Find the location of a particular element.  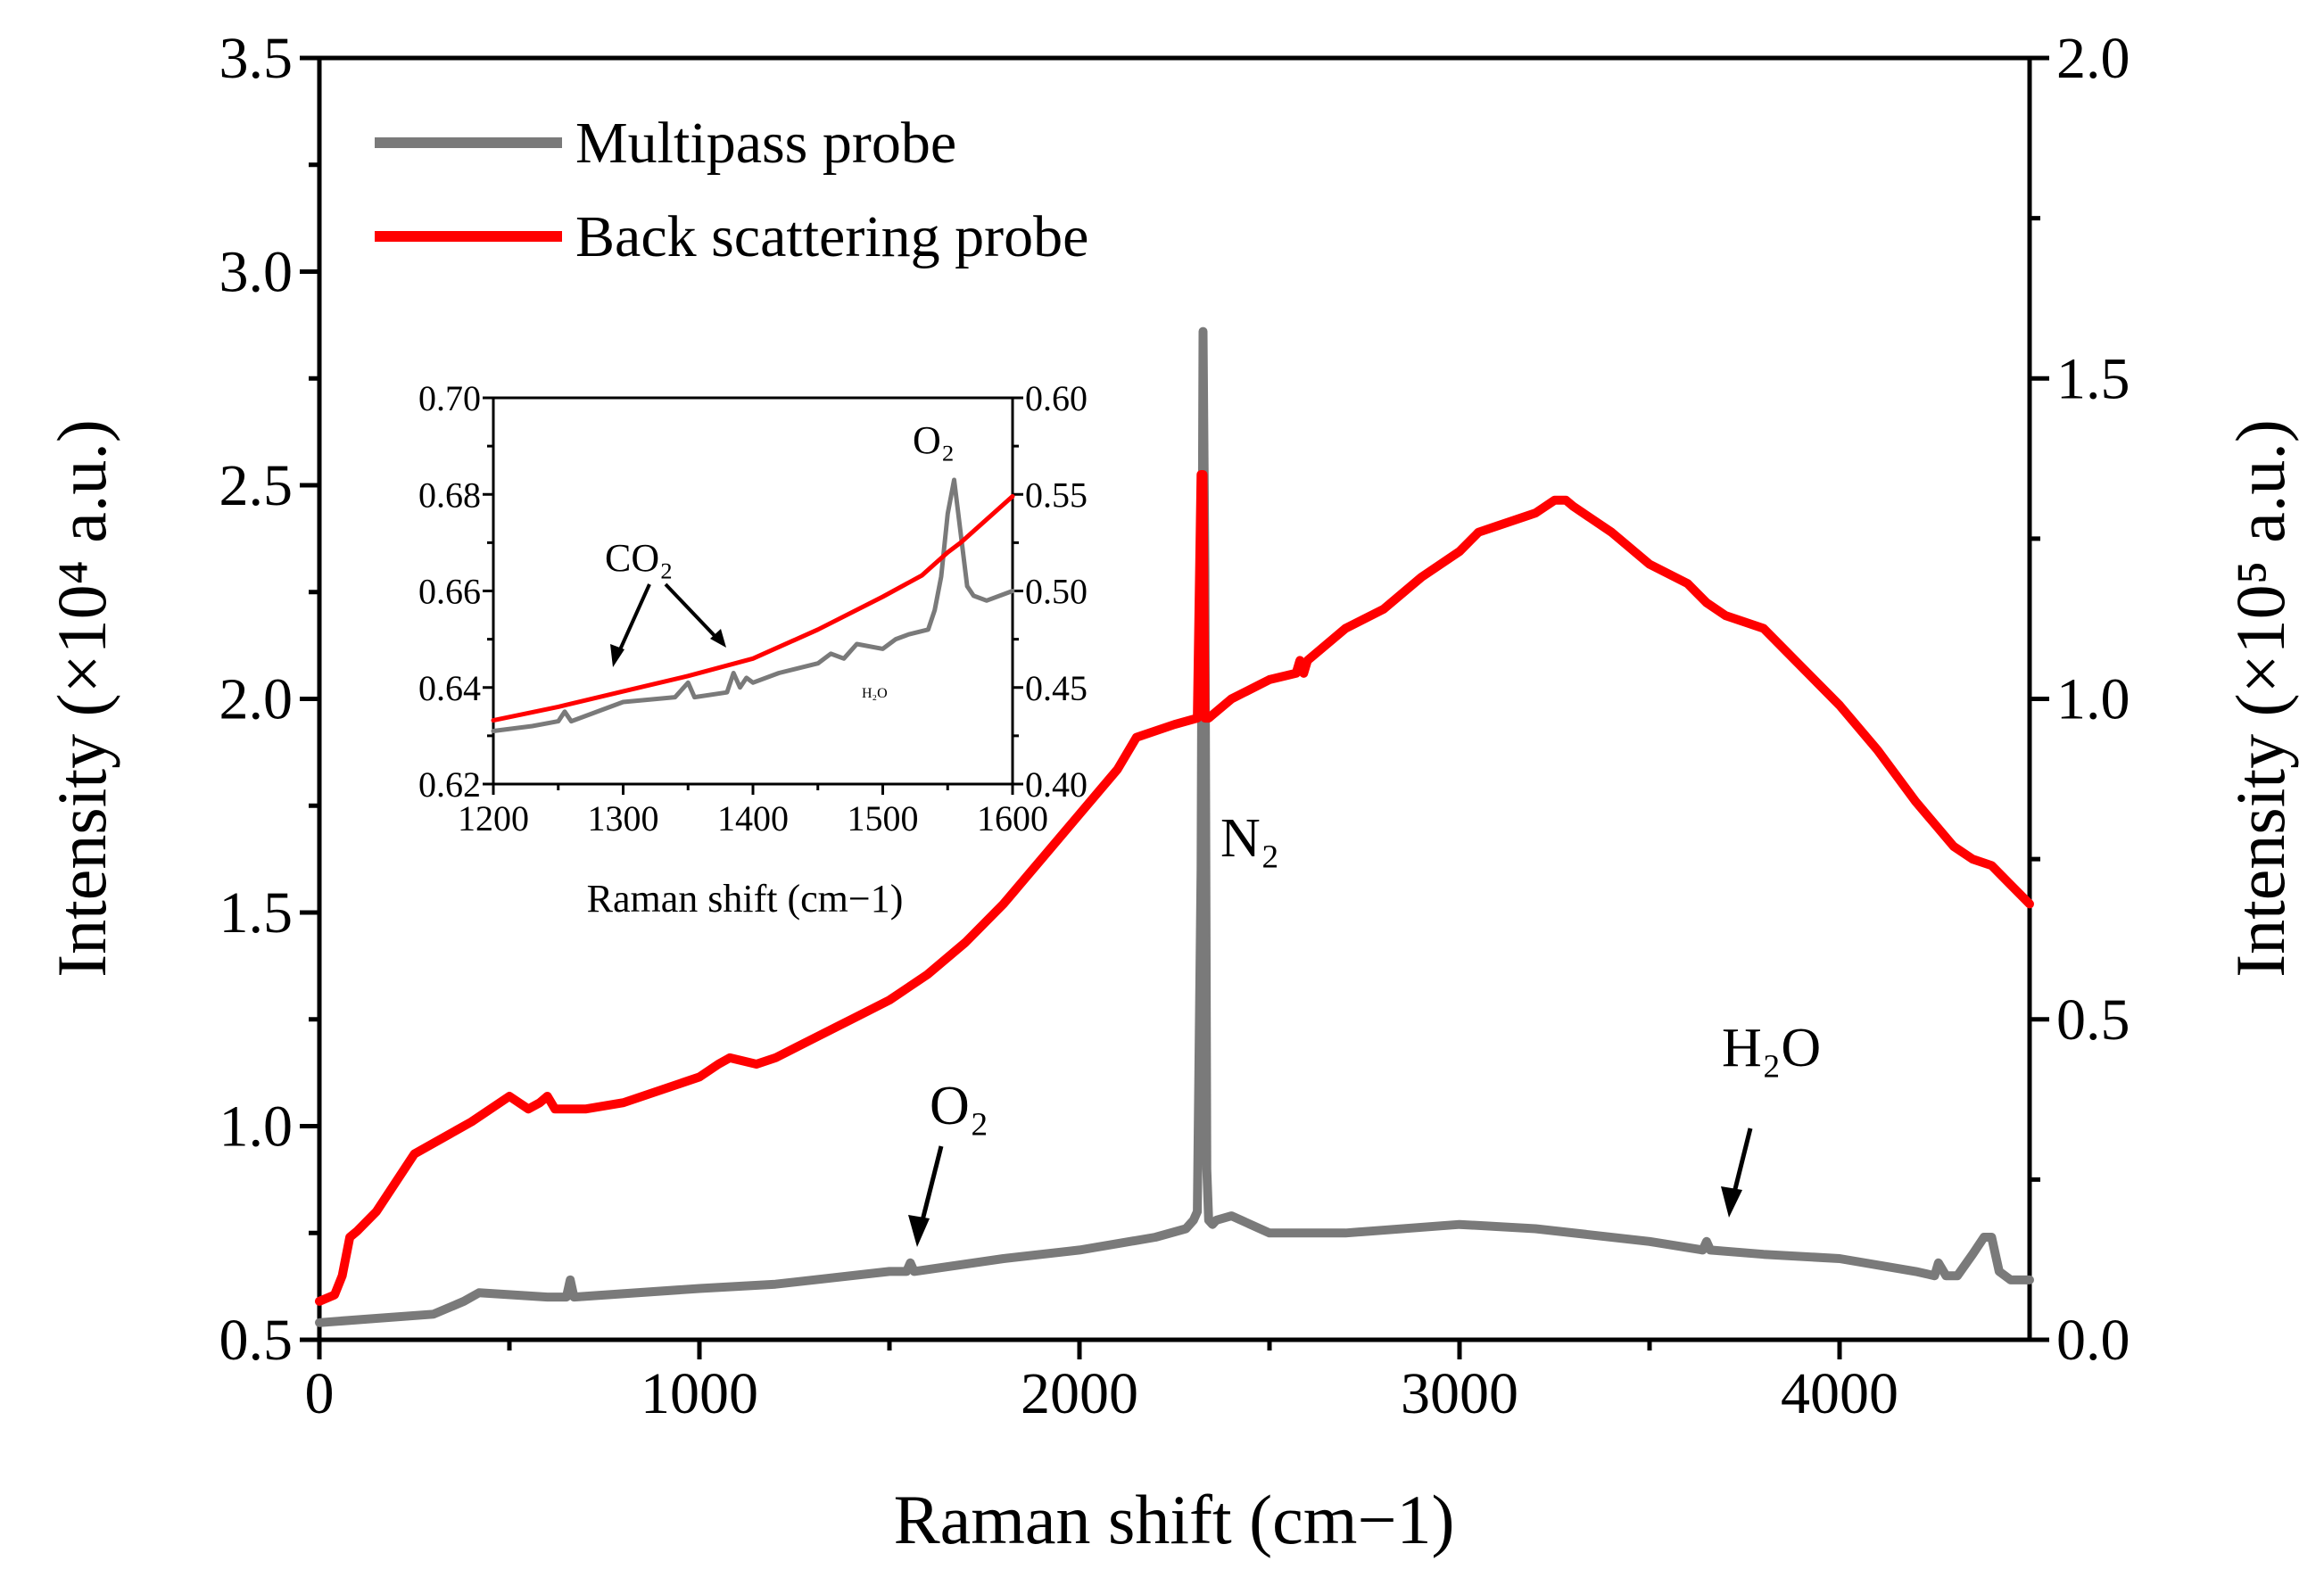

inset-y-left-tick-label: 0.68 is located at coordinates (450, 495).